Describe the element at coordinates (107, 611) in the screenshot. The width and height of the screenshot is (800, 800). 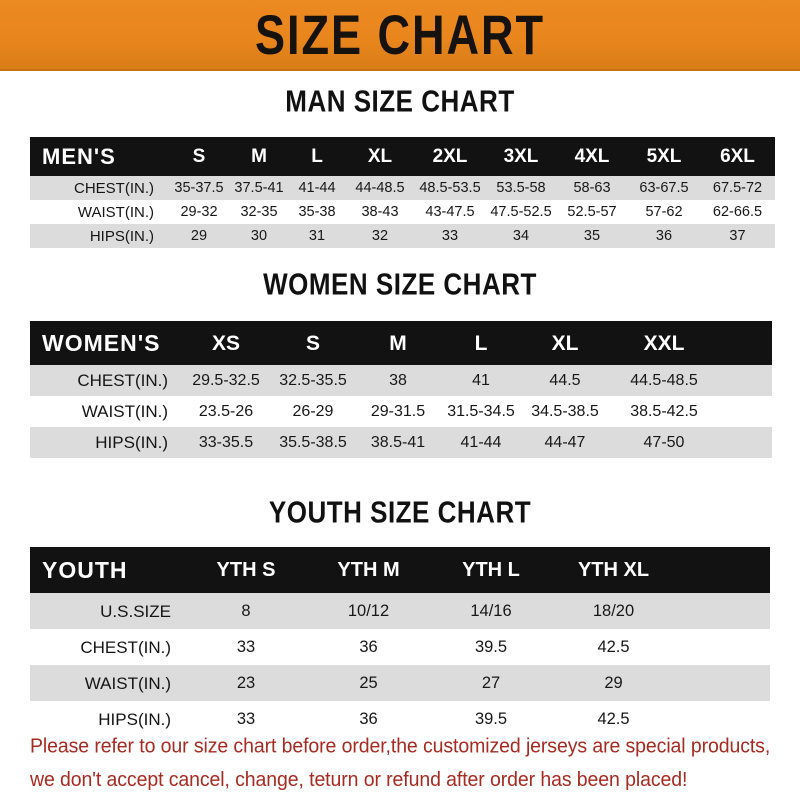
I see `youth-row-label-ussize: U.S.SIZE` at that location.